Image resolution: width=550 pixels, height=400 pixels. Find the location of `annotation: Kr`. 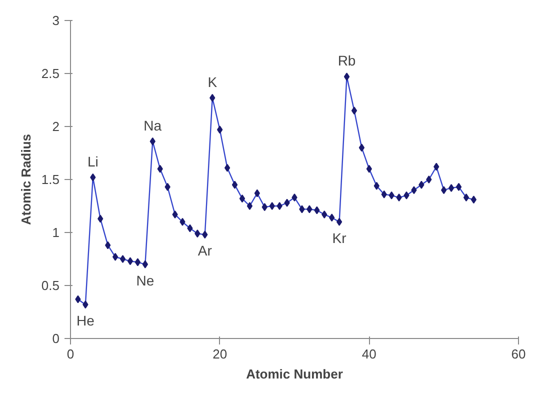

annotation: Kr is located at coordinates (339, 238).